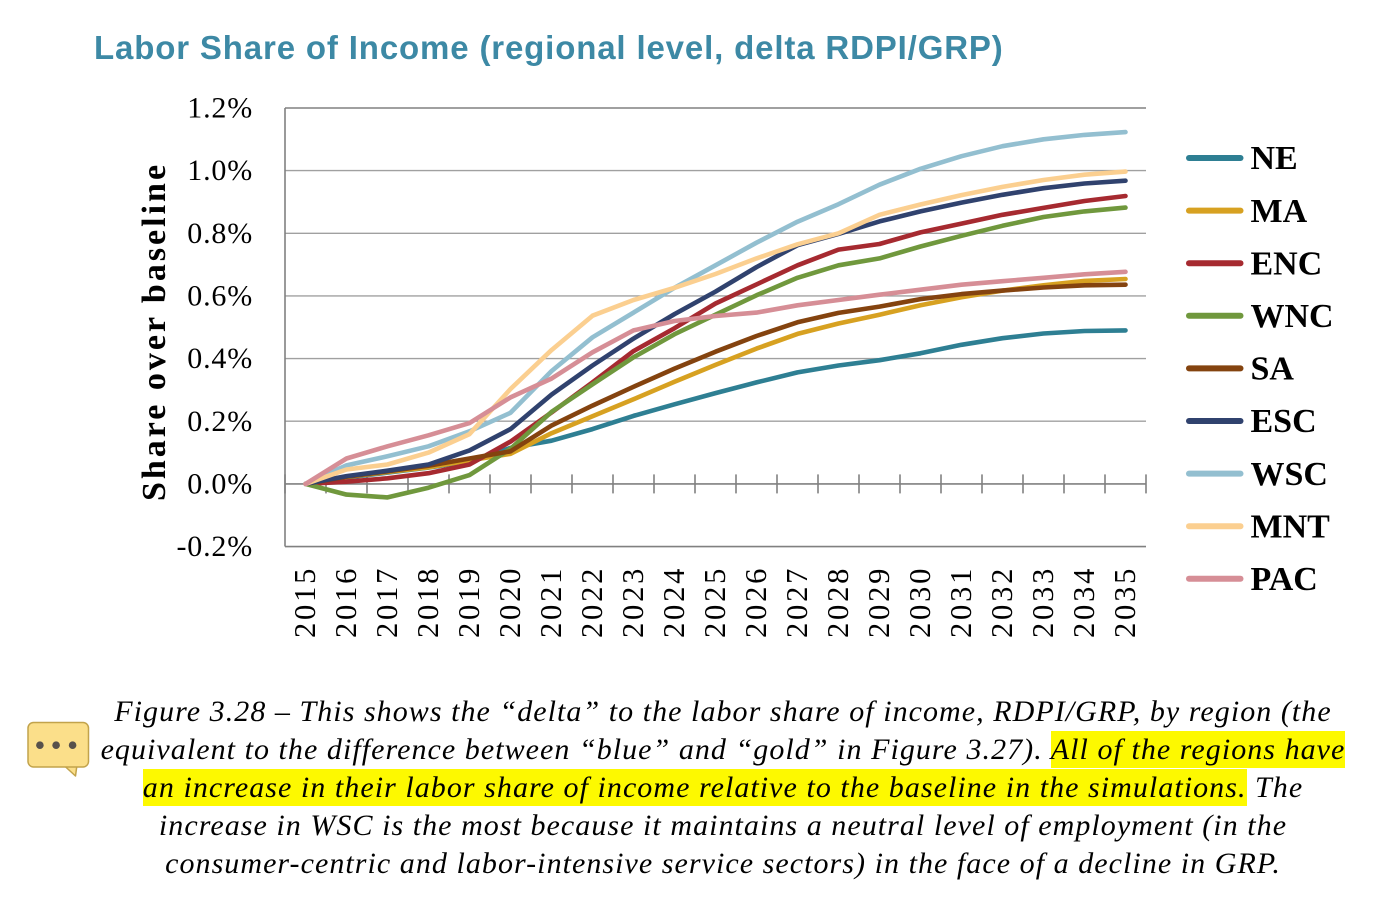 This screenshot has height=916, width=1386. Describe the element at coordinates (1273, 369) in the screenshot. I see `svg-text: SA` at that location.